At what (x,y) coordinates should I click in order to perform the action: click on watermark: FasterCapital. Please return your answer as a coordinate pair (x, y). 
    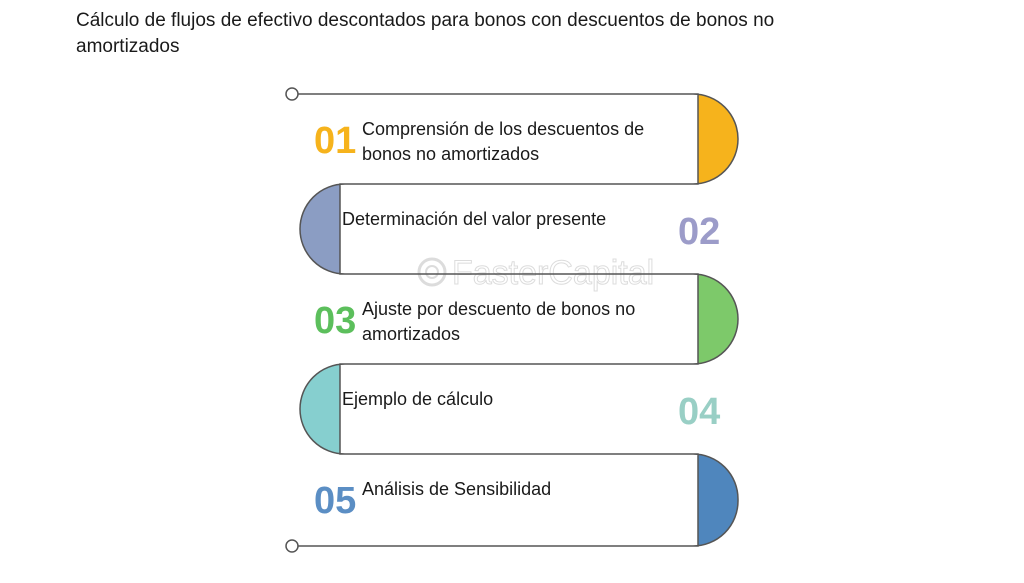
    Looking at the image, I should click on (536, 273).